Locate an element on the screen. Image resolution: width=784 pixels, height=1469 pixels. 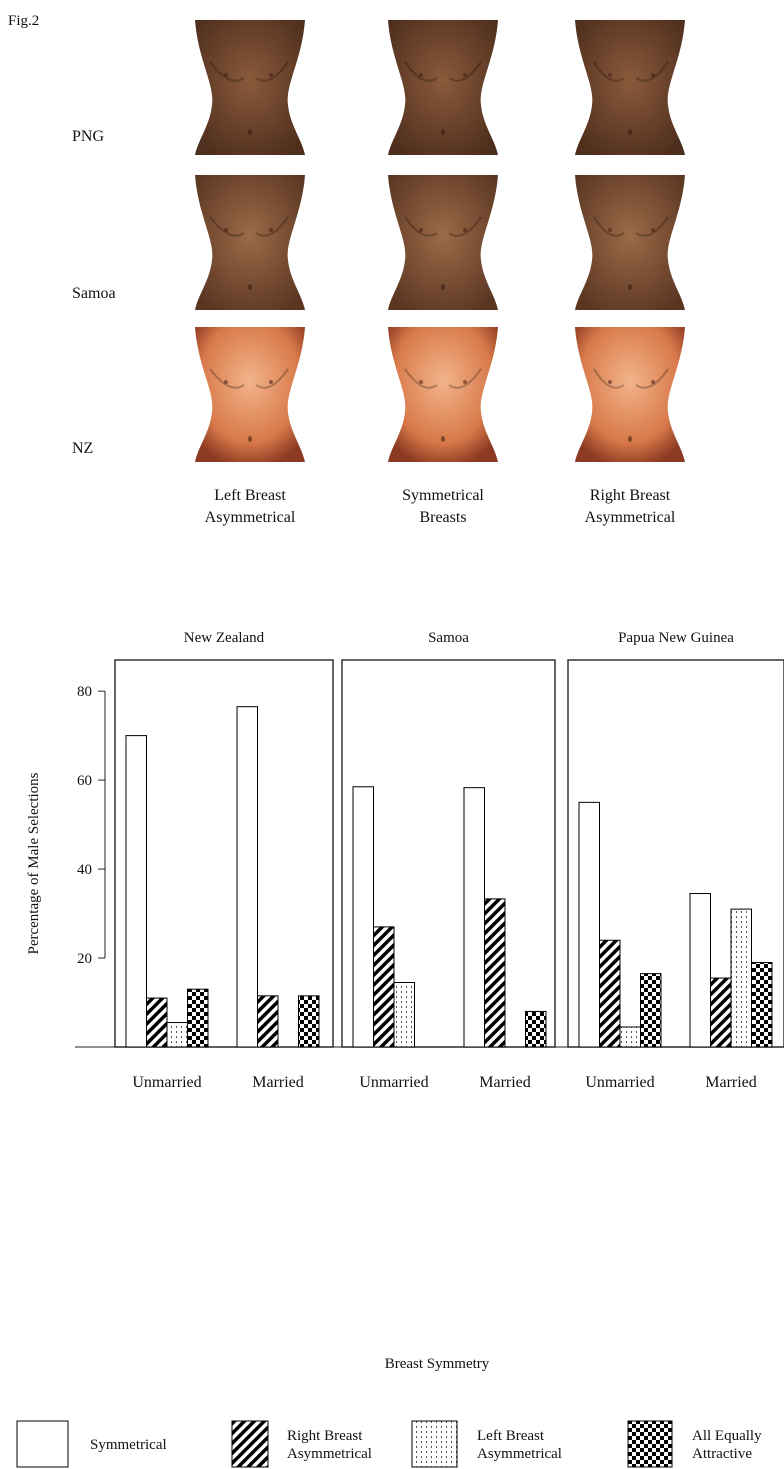
column-label: Right Breast Asymmetrical is located at coordinates (630, 506).